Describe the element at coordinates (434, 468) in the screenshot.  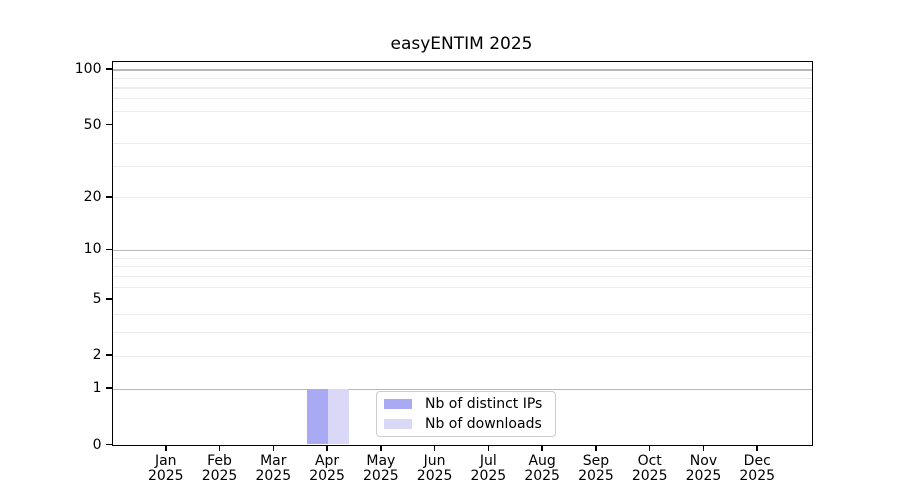
I see `x-tick-label-jun: Jun 2025` at that location.